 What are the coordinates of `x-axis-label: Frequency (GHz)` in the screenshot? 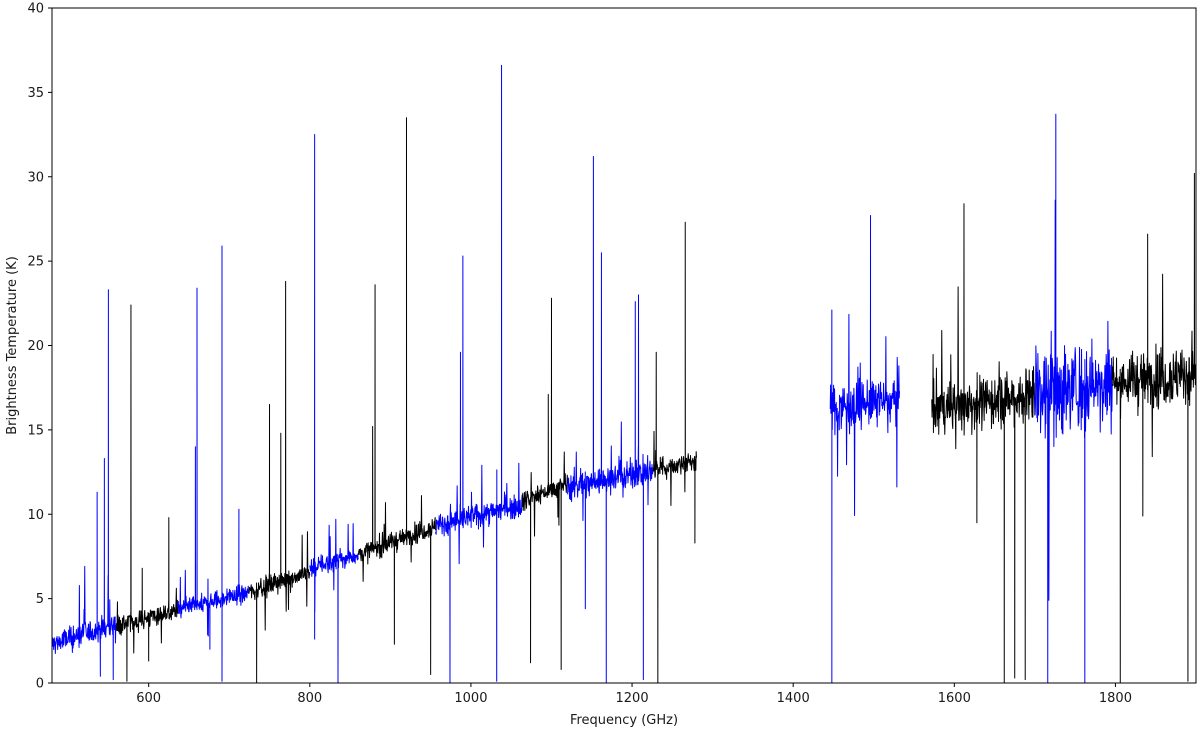 It's located at (624, 720).